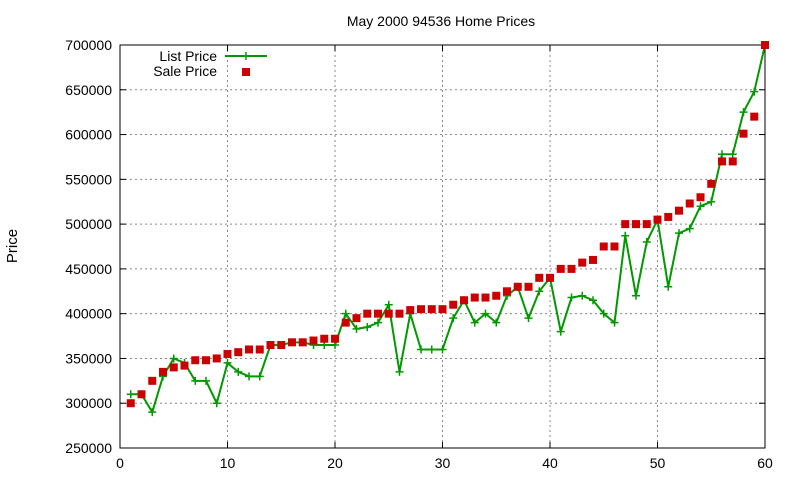 The image size is (800, 480). Describe the element at coordinates (88, 179) in the screenshot. I see `y-tick-label: 550000` at that location.